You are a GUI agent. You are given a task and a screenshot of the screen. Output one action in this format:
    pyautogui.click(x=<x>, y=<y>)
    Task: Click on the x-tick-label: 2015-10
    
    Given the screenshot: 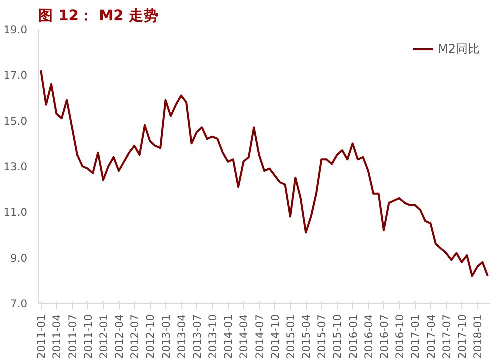 What is the action you would take?
    pyautogui.click(x=337, y=337)
    